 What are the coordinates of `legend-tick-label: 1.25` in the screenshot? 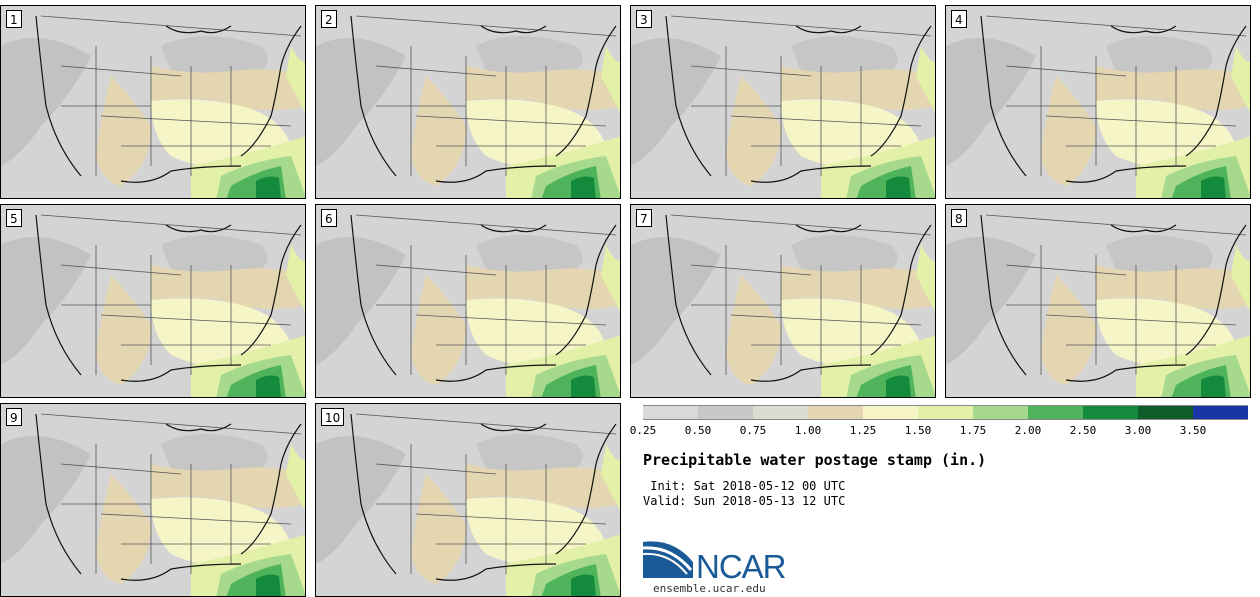 It's located at (863, 430).